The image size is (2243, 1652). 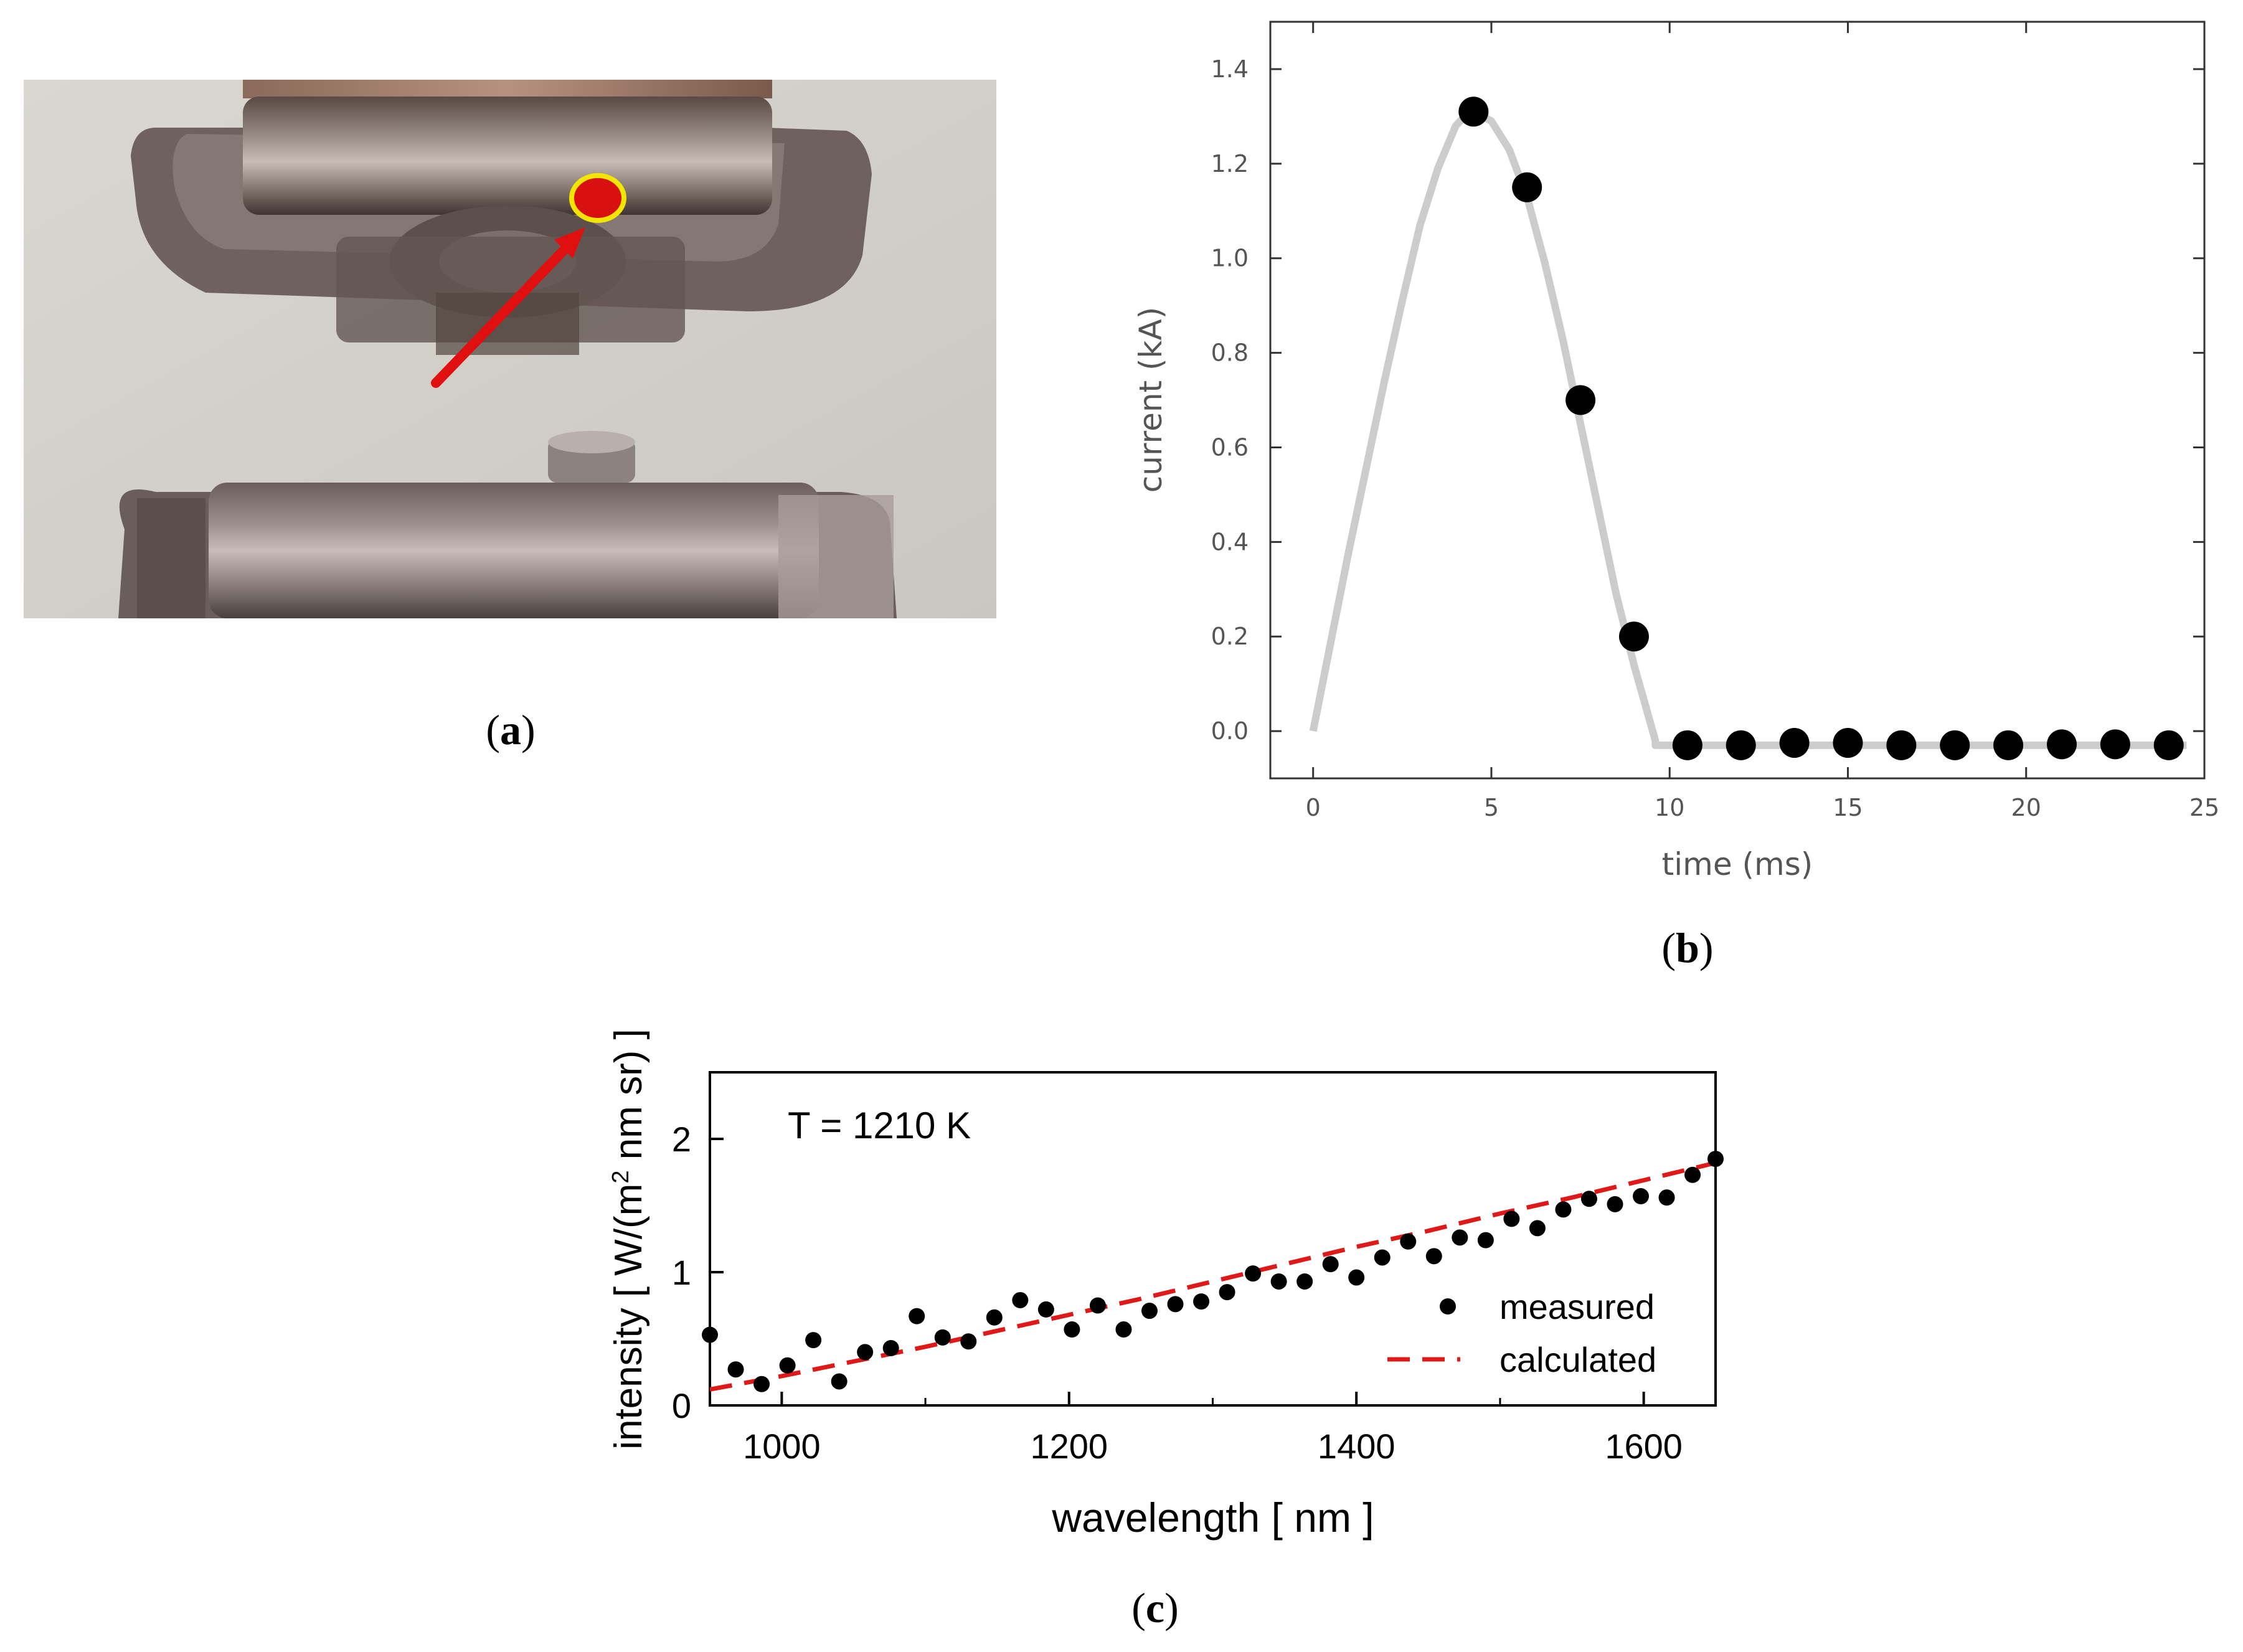 What do you see at coordinates (1644, 1446) in the screenshot?
I see `c-x-tick-label: 1600` at bounding box center [1644, 1446].